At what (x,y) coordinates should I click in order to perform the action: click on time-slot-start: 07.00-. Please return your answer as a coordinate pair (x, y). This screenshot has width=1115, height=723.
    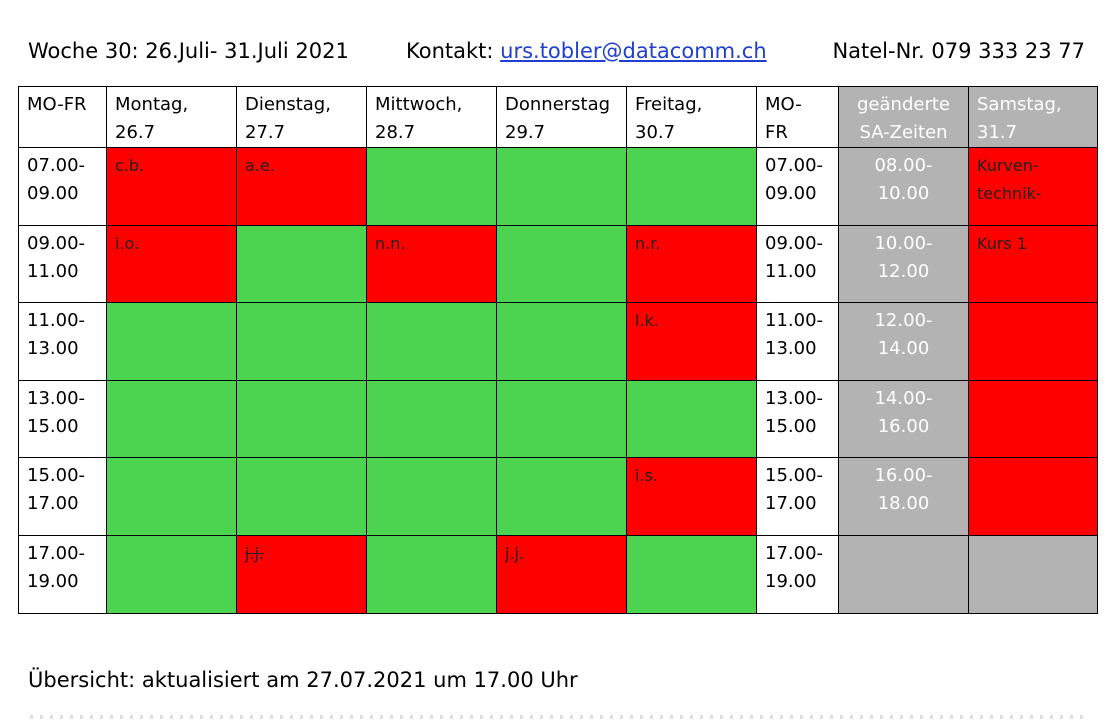
    Looking at the image, I should click on (56, 165).